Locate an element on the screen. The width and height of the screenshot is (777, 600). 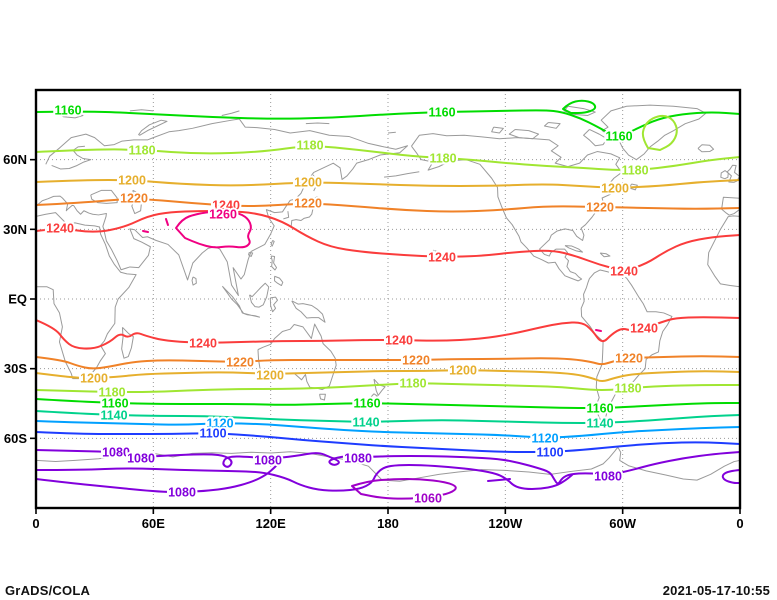
contour-label-1260: 1260 is located at coordinates (223, 215).